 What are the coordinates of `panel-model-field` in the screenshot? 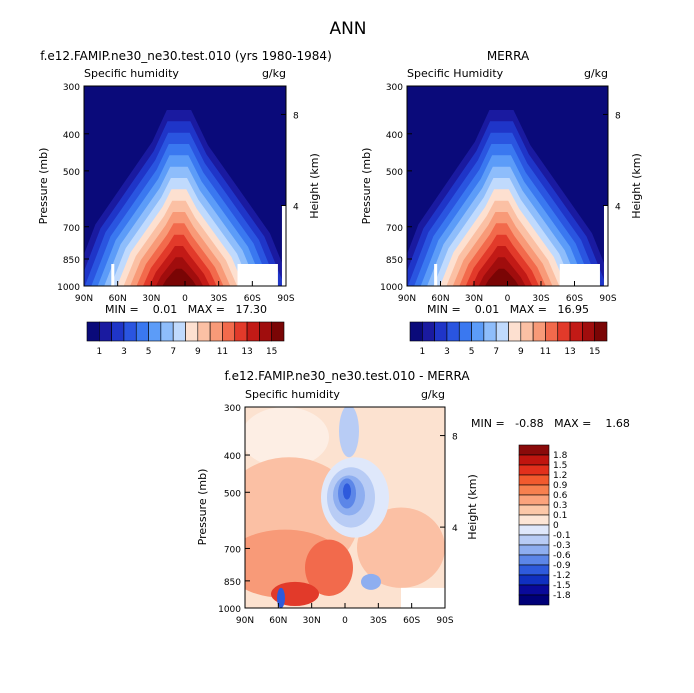 It's located at (185, 186).